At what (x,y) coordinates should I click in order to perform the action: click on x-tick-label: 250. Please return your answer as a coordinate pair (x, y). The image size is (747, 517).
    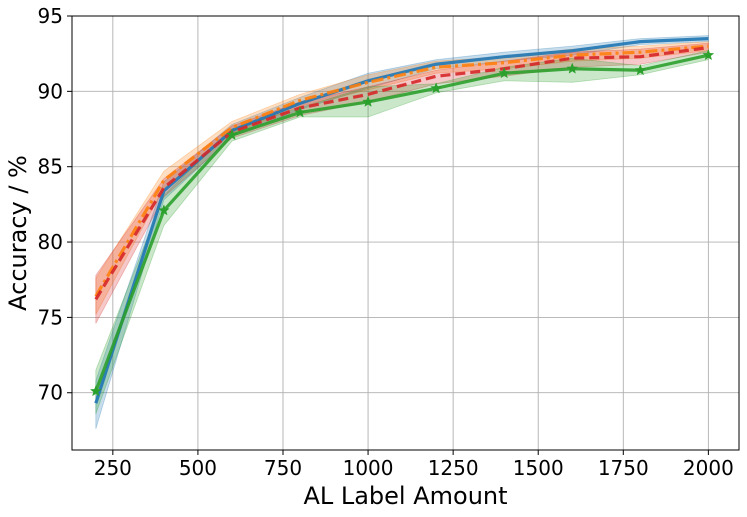
    Looking at the image, I should click on (113, 468).